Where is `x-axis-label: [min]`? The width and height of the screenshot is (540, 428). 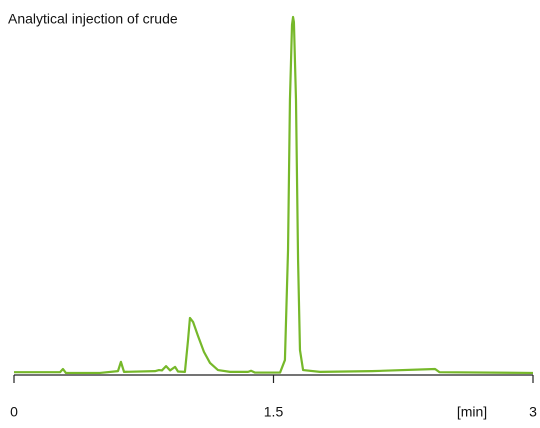 x-axis-label: [min] is located at coordinates (472, 412).